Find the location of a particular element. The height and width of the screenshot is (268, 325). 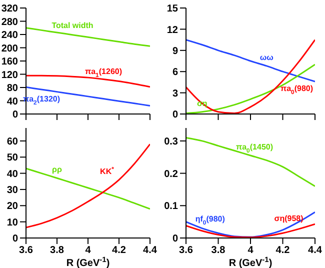

series-label: πa$_{0}$(1450) is located at coordinates (255, 148).